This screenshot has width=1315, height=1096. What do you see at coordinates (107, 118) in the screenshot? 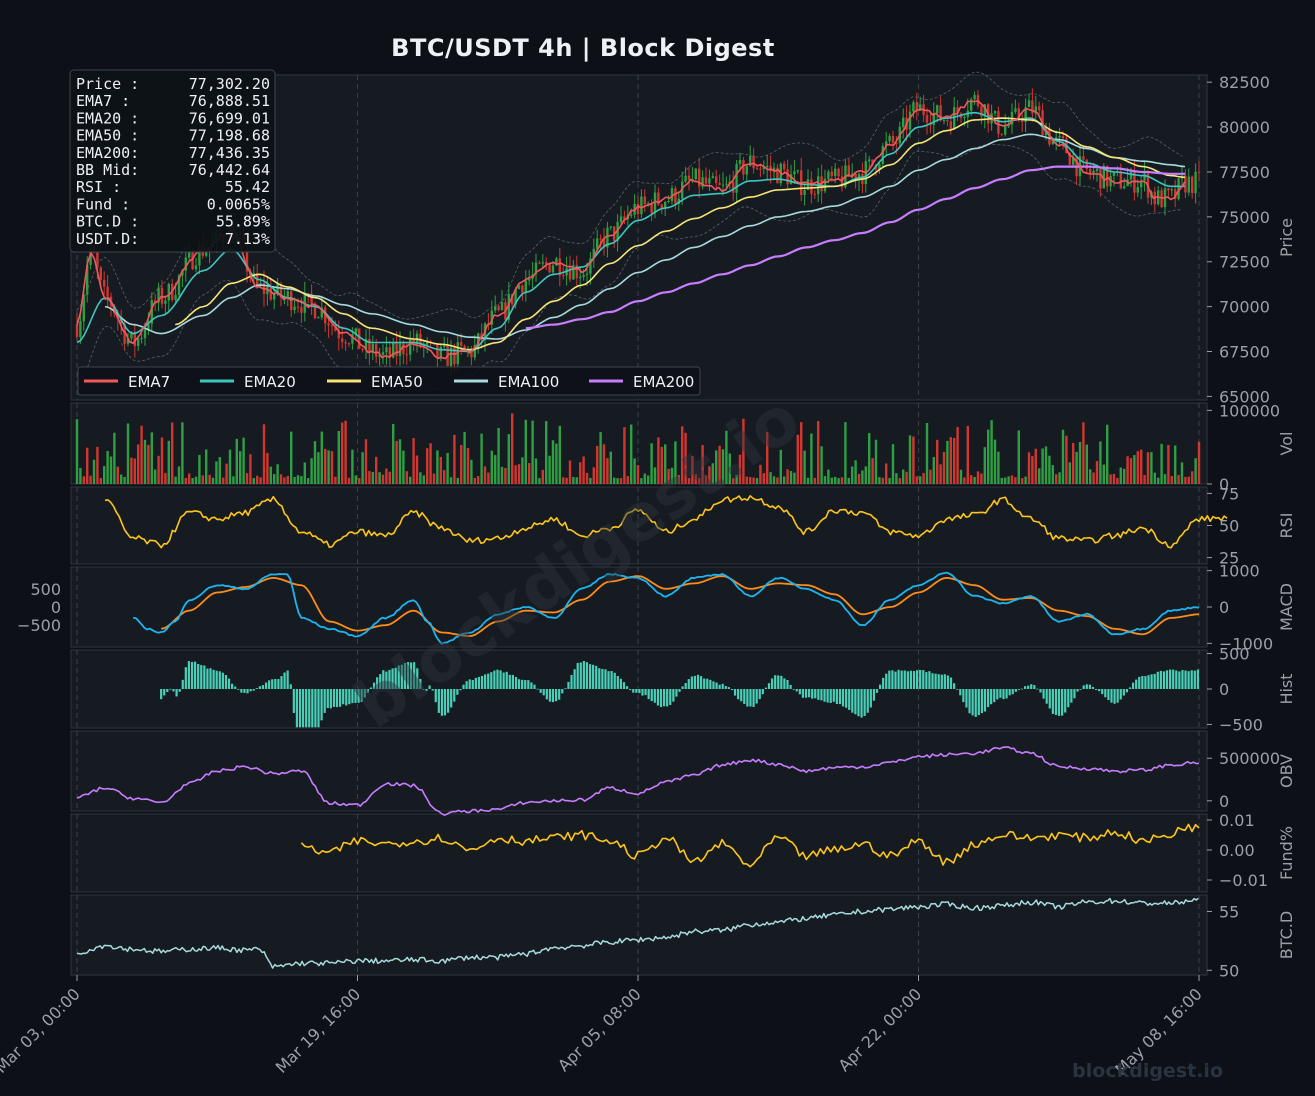
I see `info-label: EMA20 :` at bounding box center [107, 118].